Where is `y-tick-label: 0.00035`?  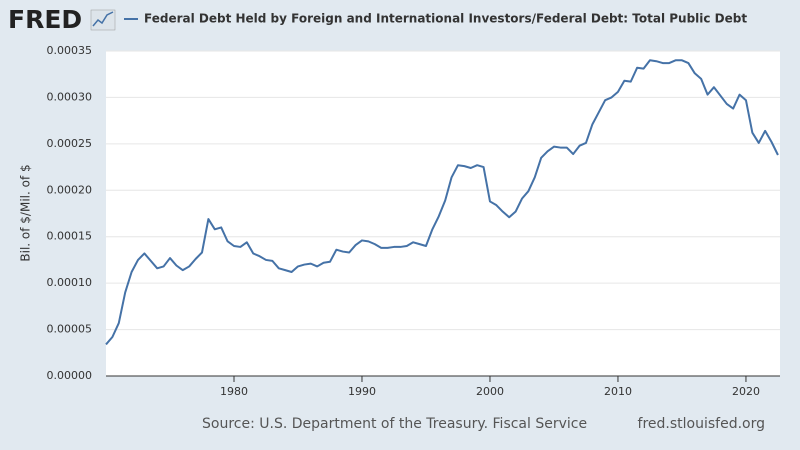
y-tick-label: 0.00035 is located at coordinates (70, 50).